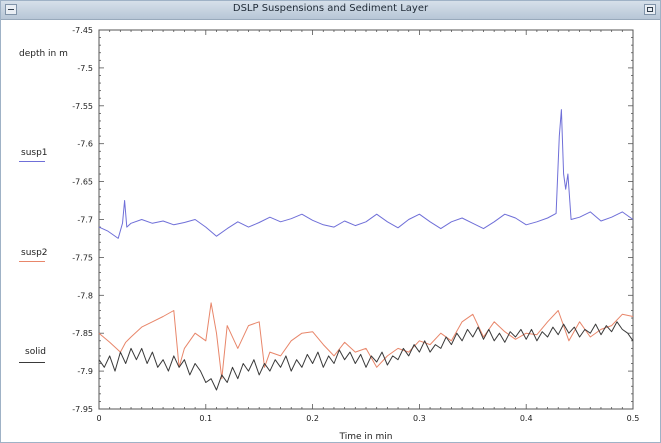 This screenshot has width=661, height=443. Describe the element at coordinates (85, 295) in the screenshot. I see `y-tick-label: -7.8` at that location.